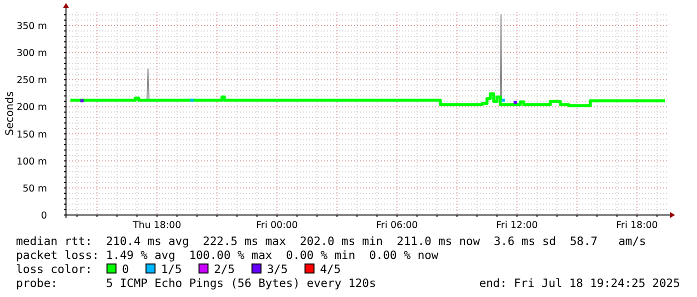  What do you see at coordinates (54, 269) in the screenshot?
I see `legend-title: loss color:` at bounding box center [54, 269].